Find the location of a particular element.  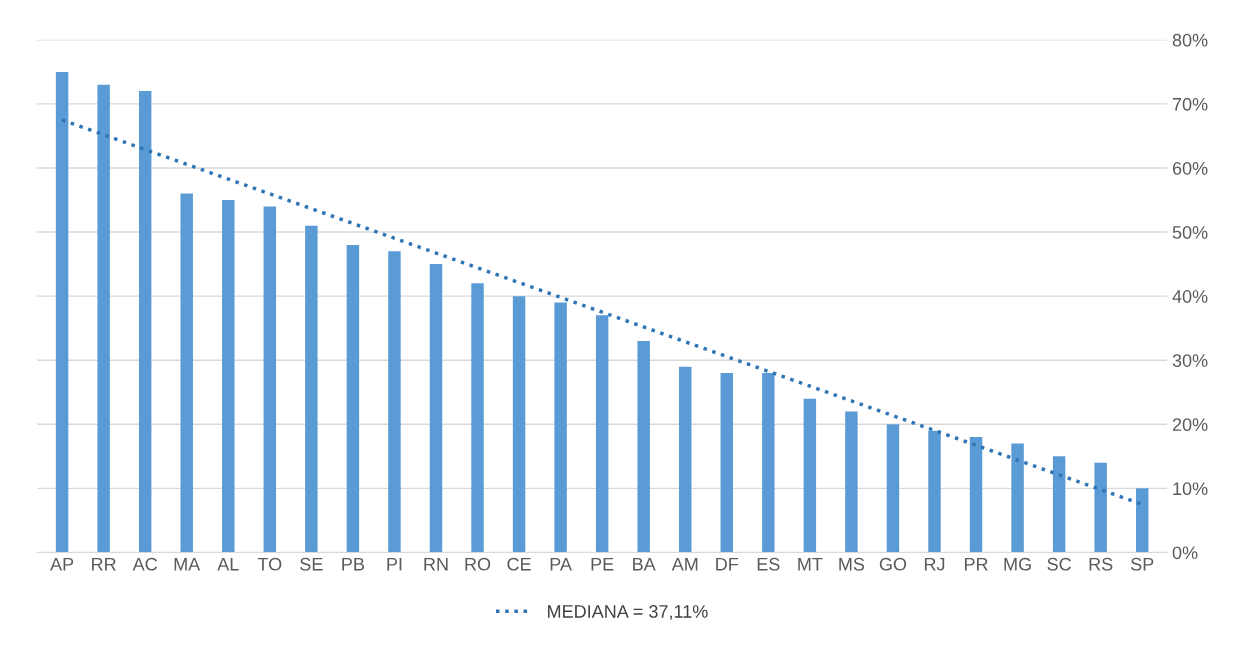

x-tick-label: MG is located at coordinates (1017, 564).